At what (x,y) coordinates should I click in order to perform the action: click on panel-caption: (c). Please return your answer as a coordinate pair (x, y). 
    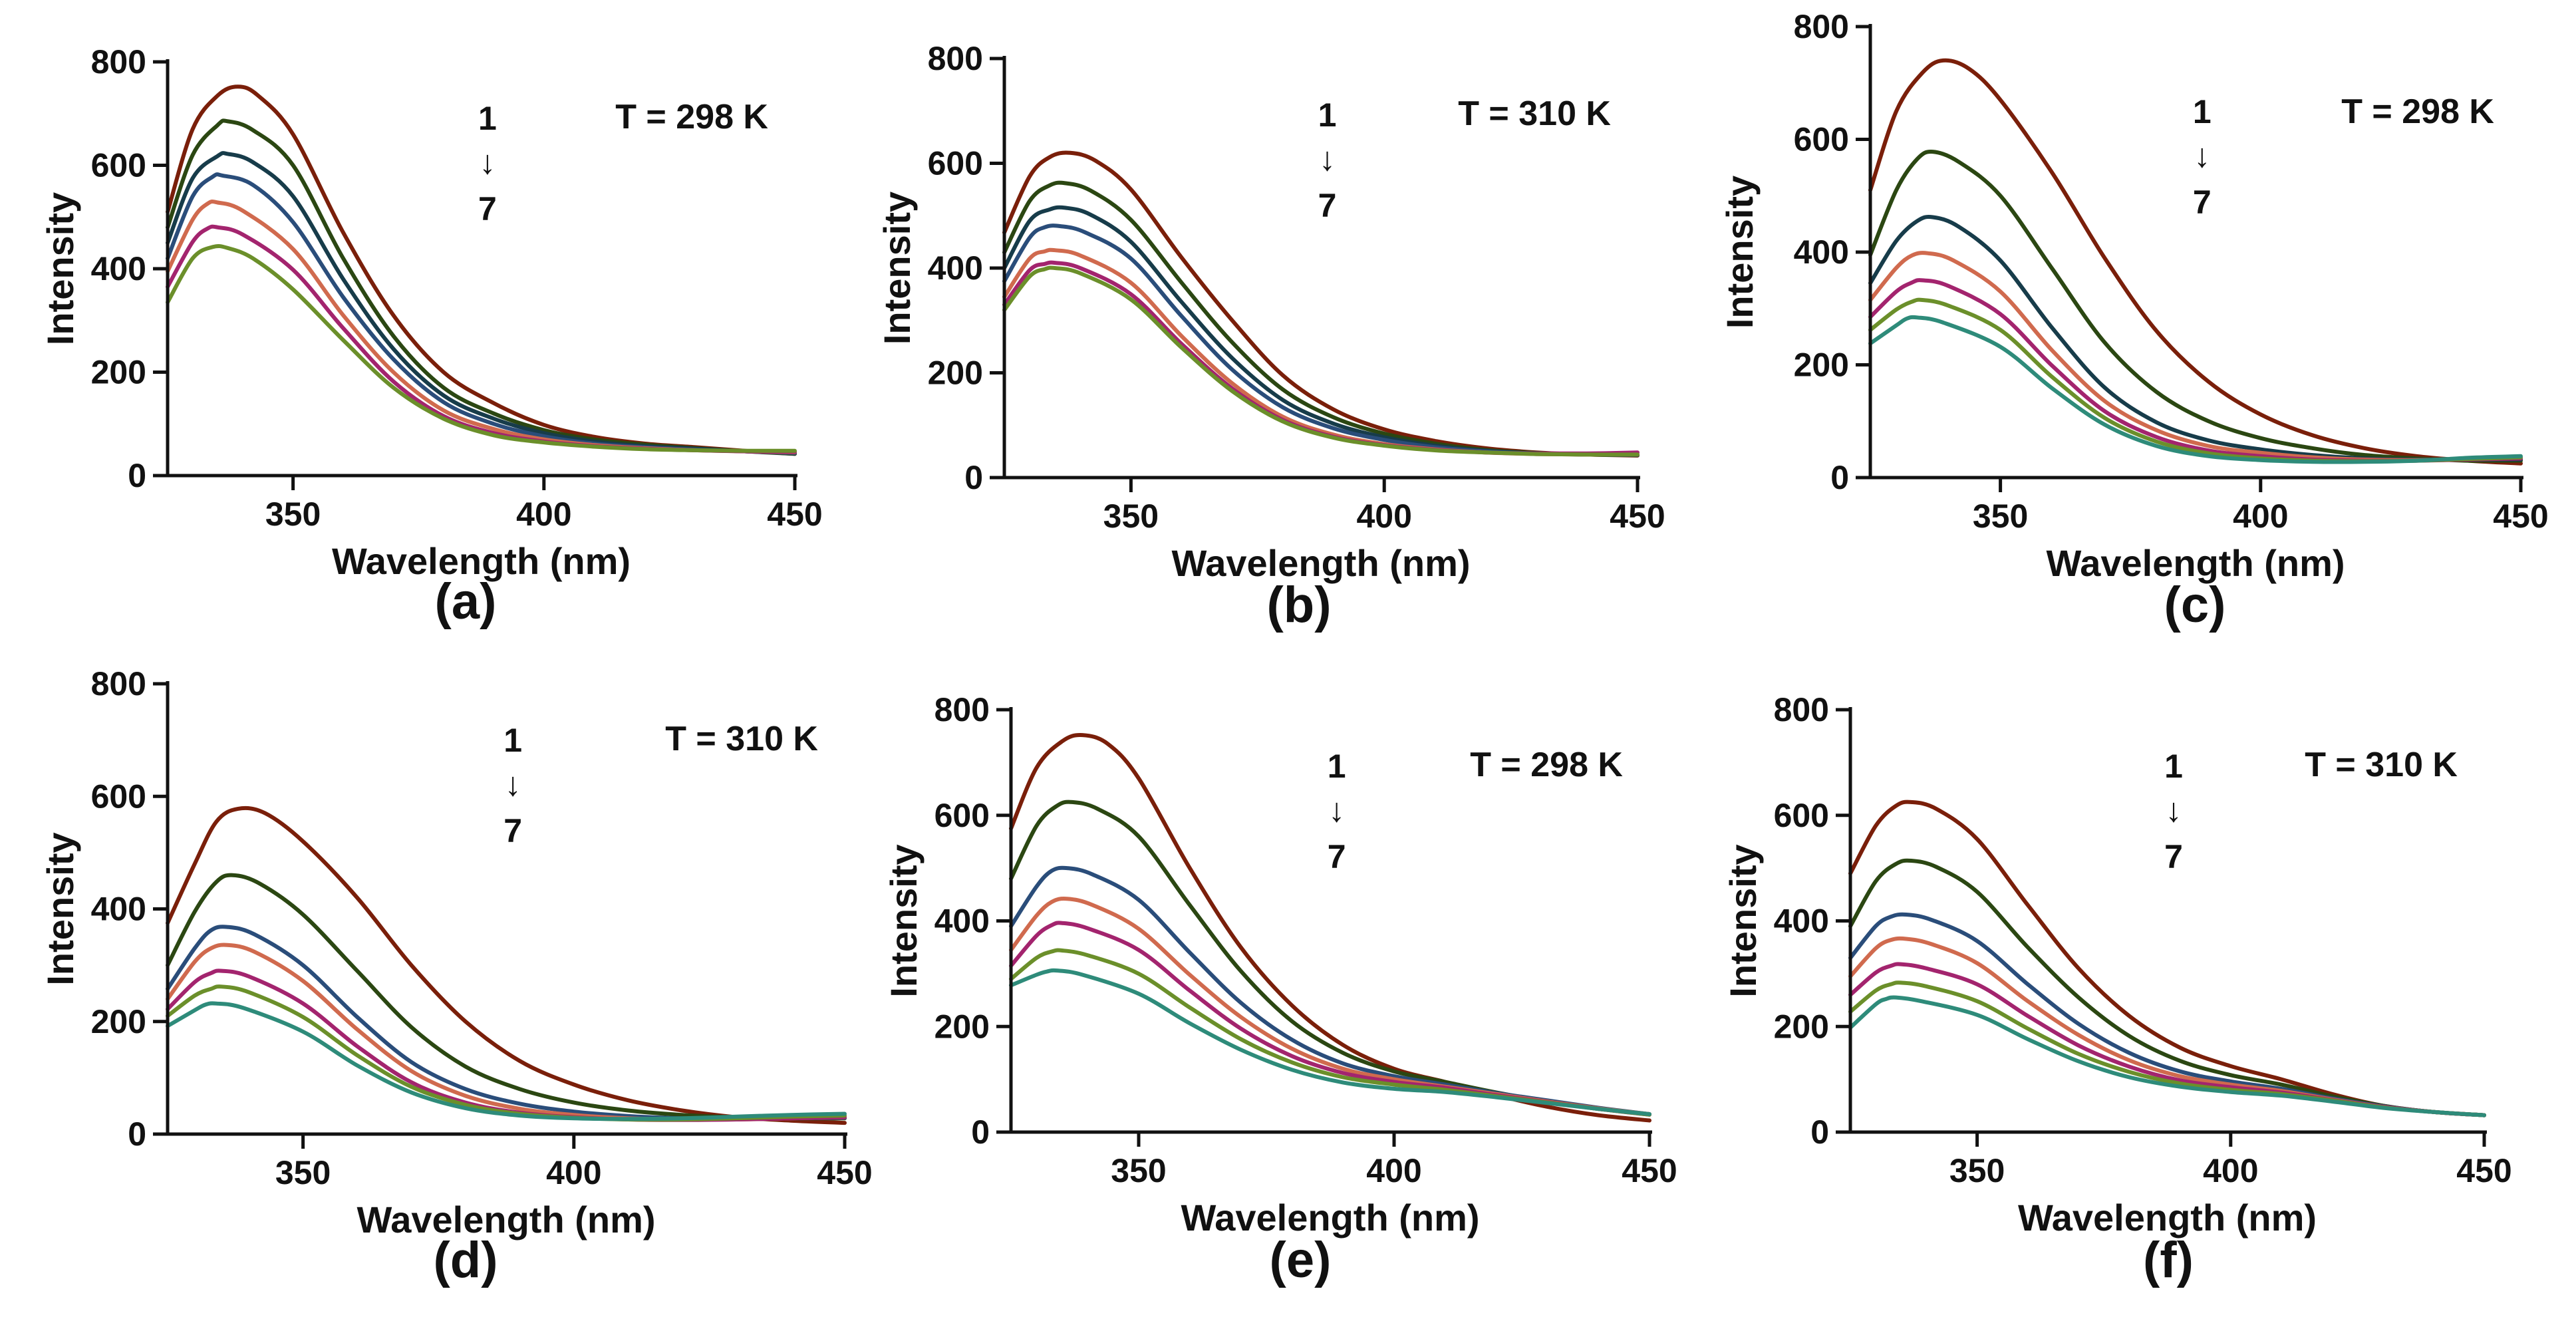
    Looking at the image, I should click on (2195, 605).